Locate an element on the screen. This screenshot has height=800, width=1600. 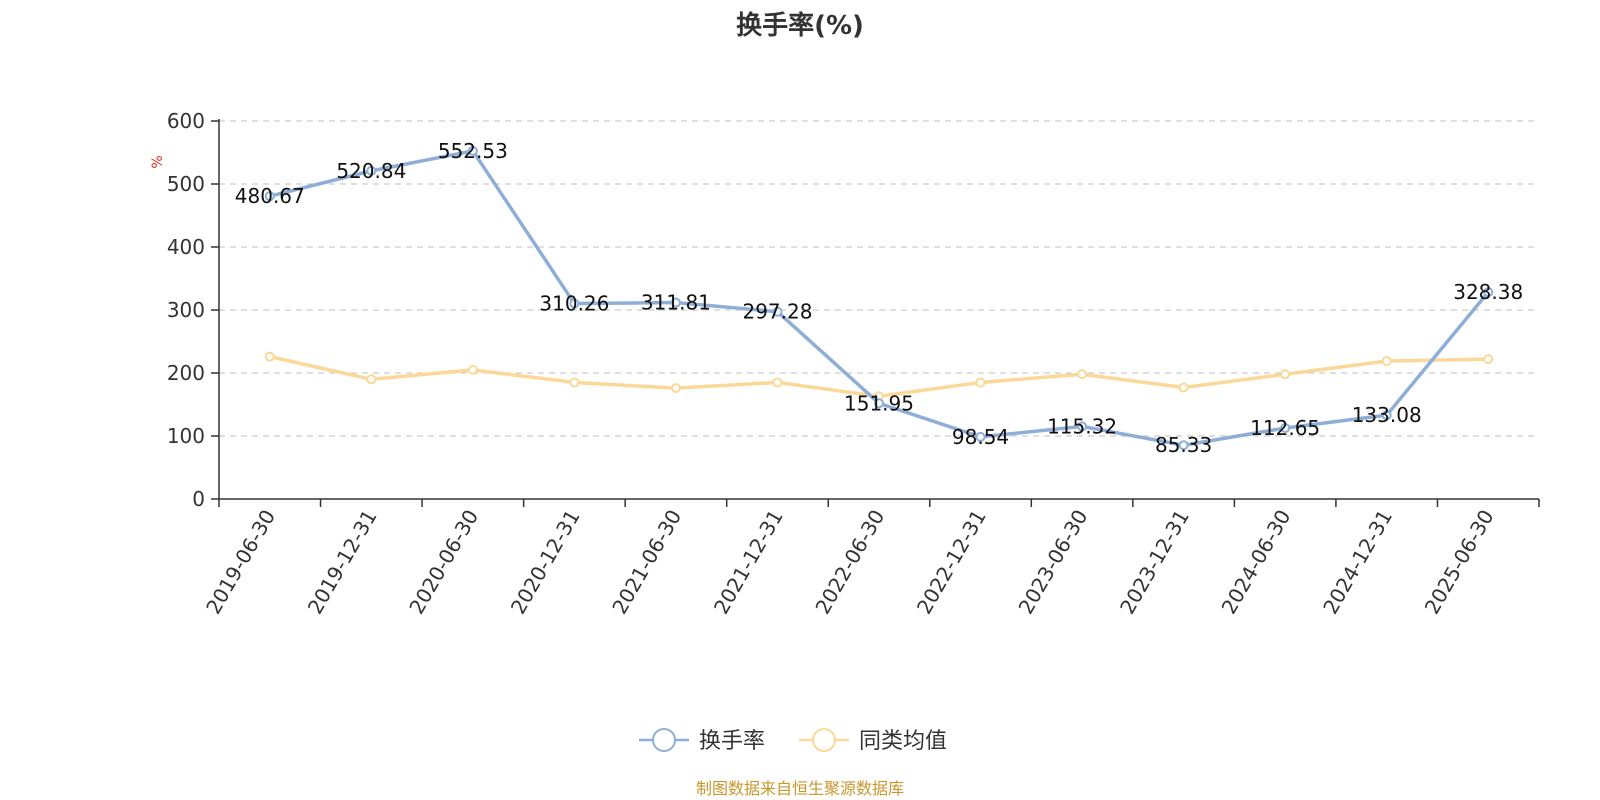
y-tick-label: 600 is located at coordinates (186, 121).